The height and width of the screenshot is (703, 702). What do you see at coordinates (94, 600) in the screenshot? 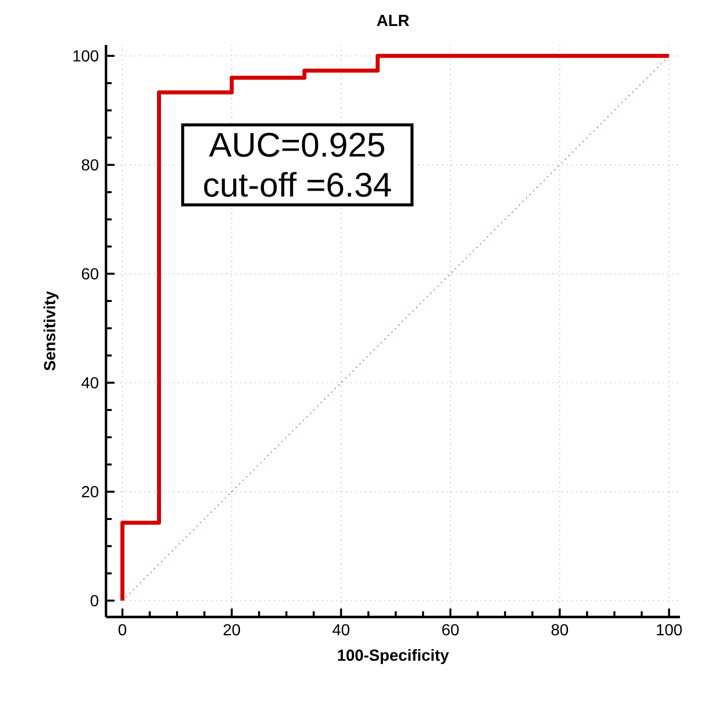
I see `y-tick-label: 0` at bounding box center [94, 600].